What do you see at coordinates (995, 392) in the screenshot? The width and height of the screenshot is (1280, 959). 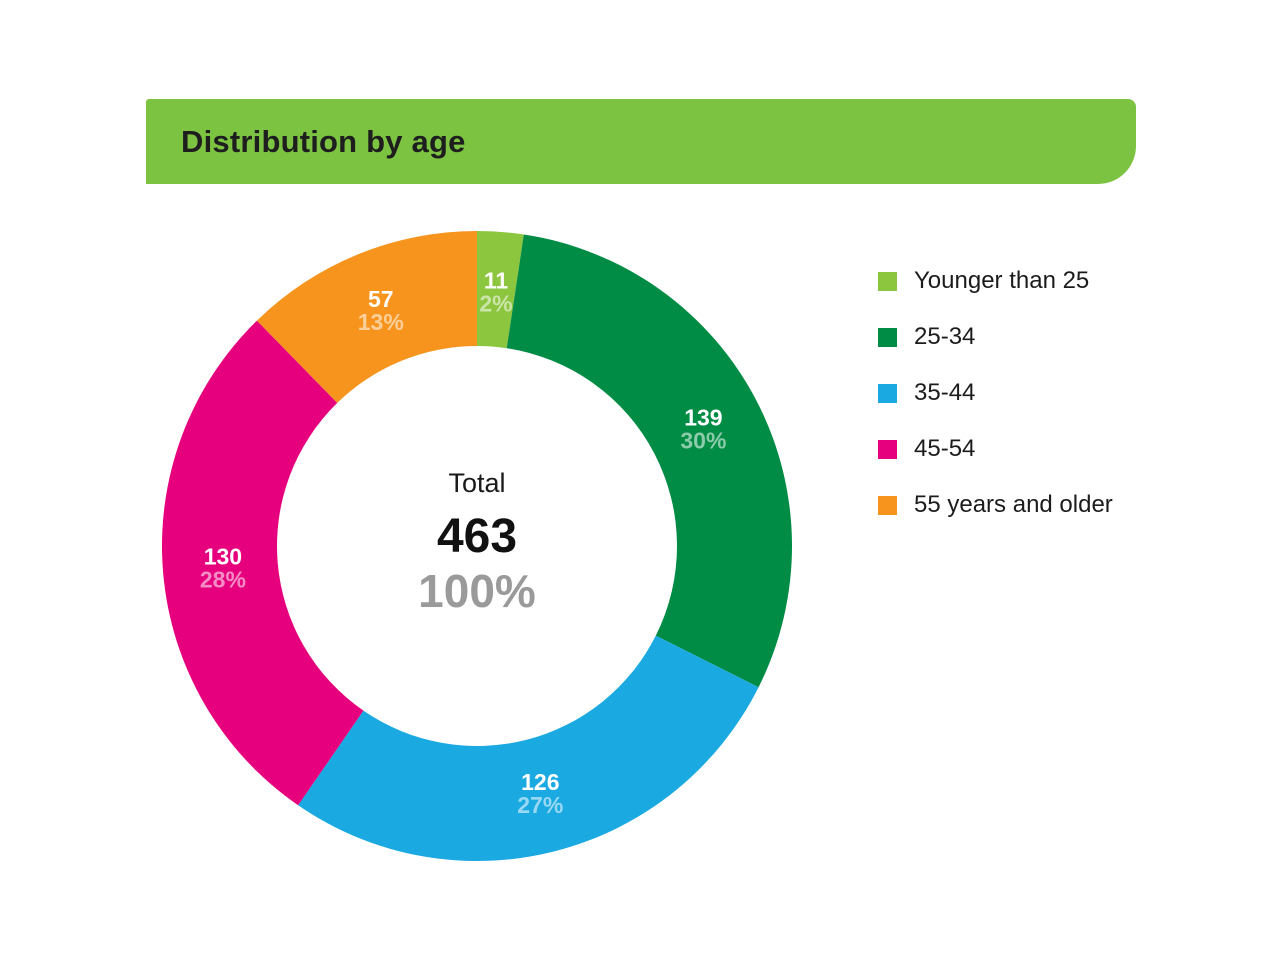 I see `legend-item-35-44: 35-44` at bounding box center [995, 392].